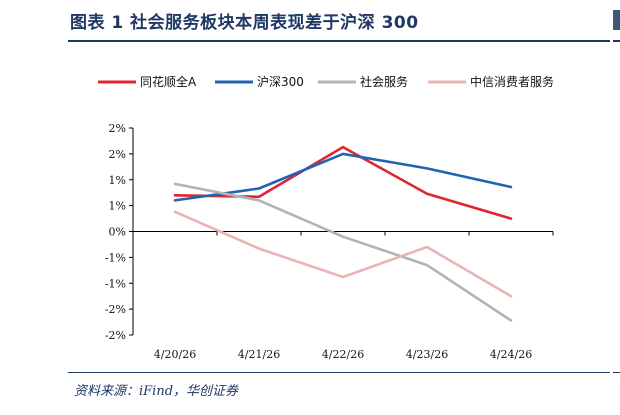 This screenshot has width=620, height=415. I want to click on legend-label: 沪深300, so click(280, 82).